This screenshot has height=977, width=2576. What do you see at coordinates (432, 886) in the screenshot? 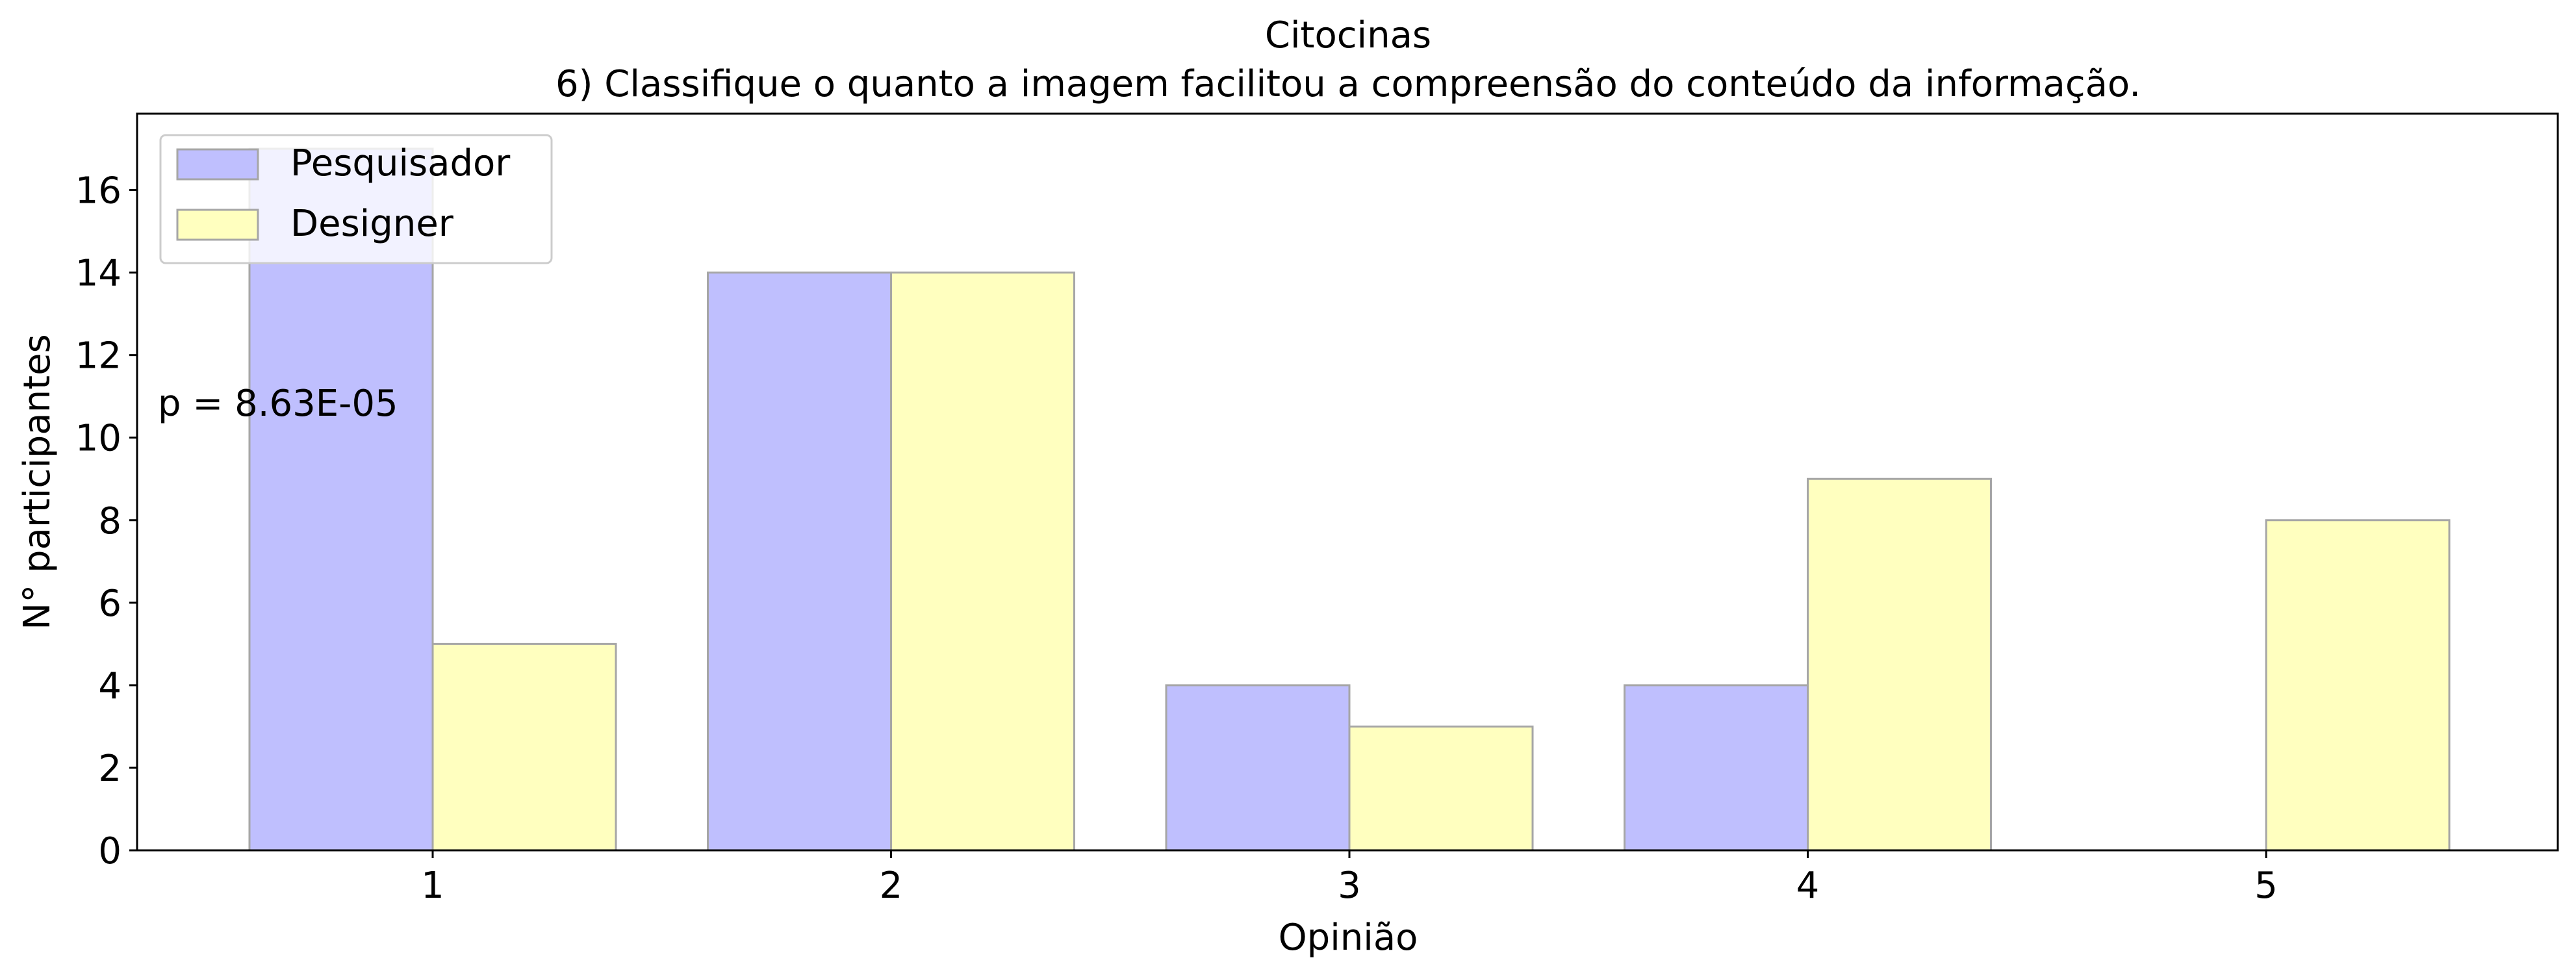
I see `x-tick-label: 1` at bounding box center [432, 886].